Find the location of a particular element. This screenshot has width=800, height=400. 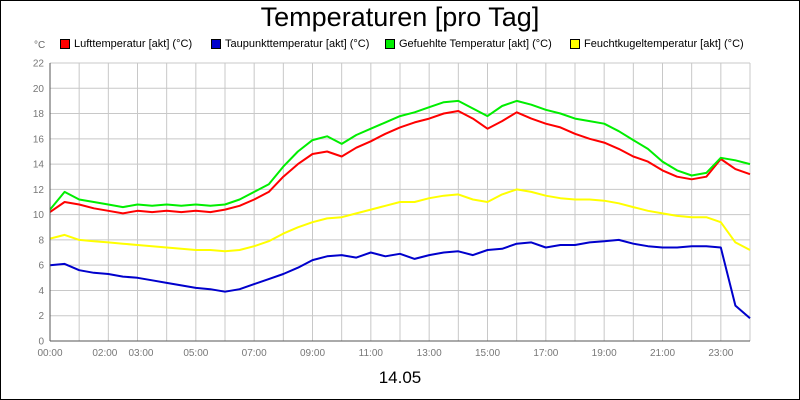

y-tick-label: 6 is located at coordinates (41, 266).